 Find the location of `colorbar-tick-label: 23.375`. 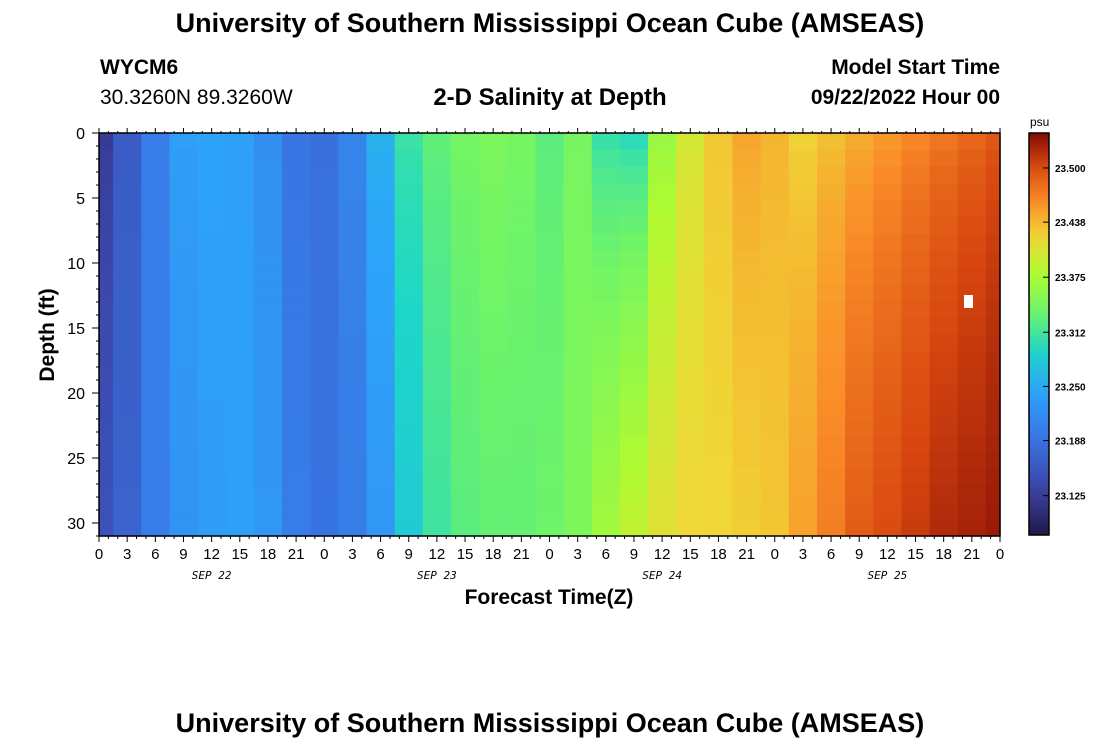

colorbar-tick-label: 23.375 is located at coordinates (1070, 278).